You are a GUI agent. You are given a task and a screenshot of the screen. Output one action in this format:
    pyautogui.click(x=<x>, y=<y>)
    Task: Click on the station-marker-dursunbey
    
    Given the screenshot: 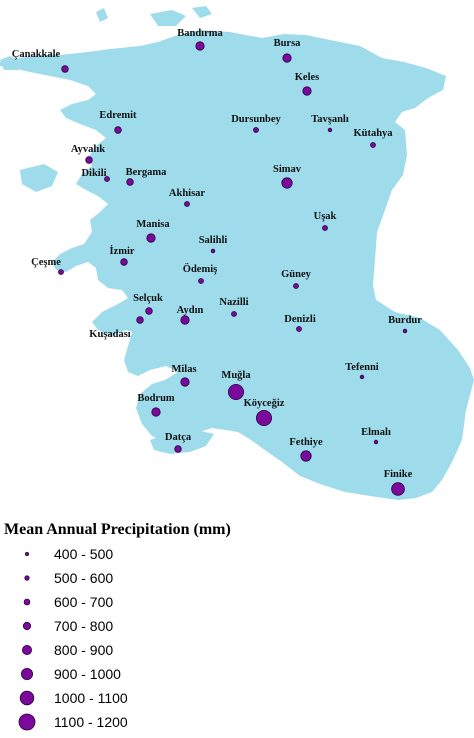 What is the action you would take?
    pyautogui.click(x=256, y=130)
    